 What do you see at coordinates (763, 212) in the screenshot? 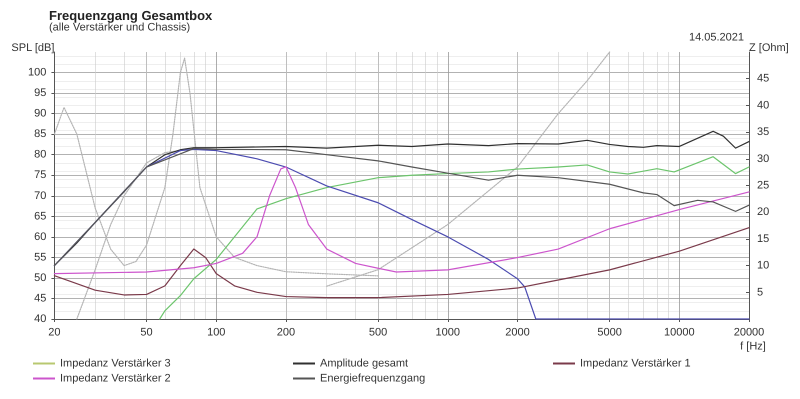
I see `y2-tick-label: 20` at bounding box center [763, 212].